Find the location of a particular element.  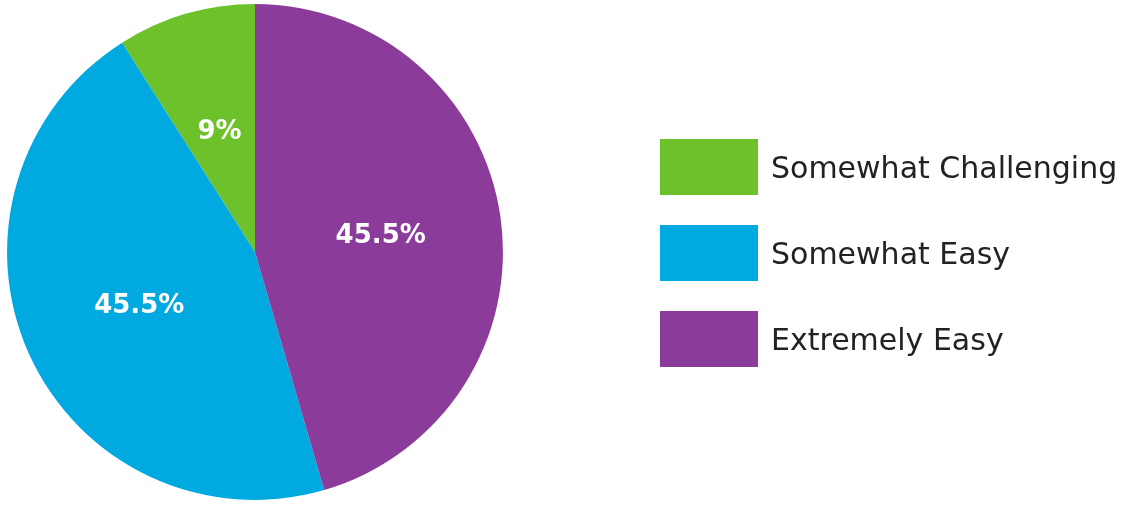

legend-label: Somewhat Easy is located at coordinates (891, 253).